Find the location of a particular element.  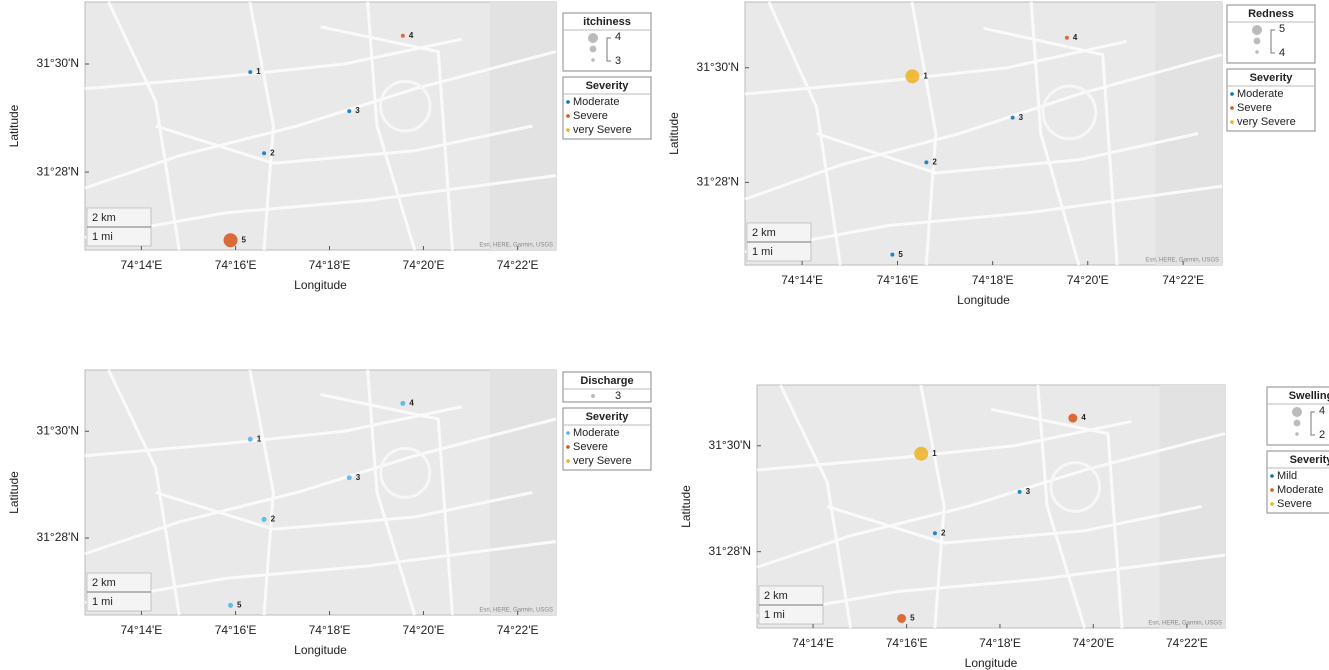

size-legend-label: 2 is located at coordinates (1322, 435).